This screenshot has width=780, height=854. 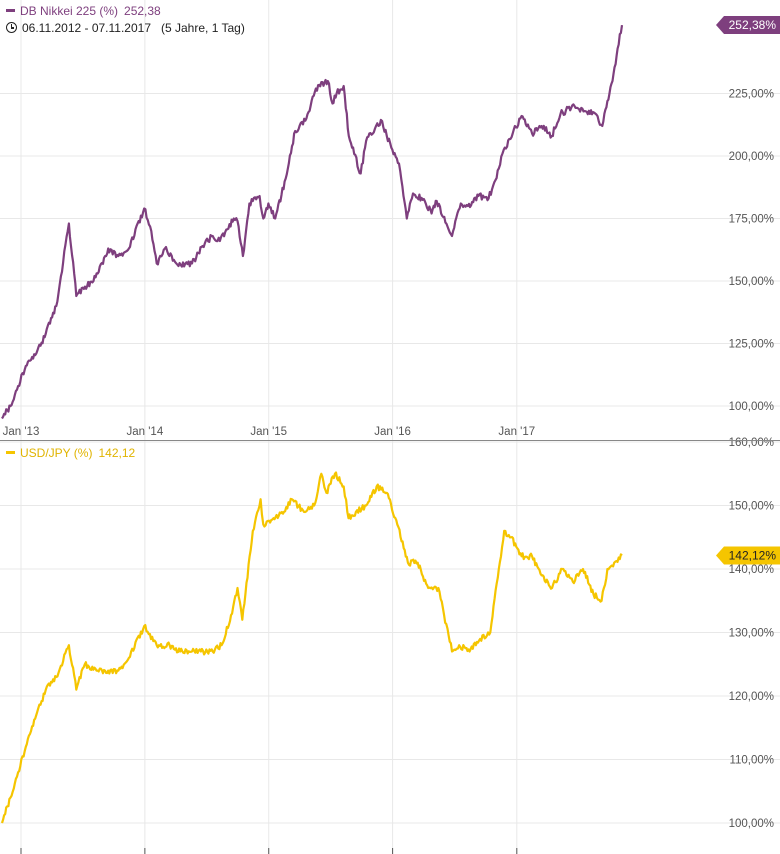 What do you see at coordinates (751, 761) in the screenshot?
I see `y-tick-label: 110,00%` at bounding box center [751, 761].